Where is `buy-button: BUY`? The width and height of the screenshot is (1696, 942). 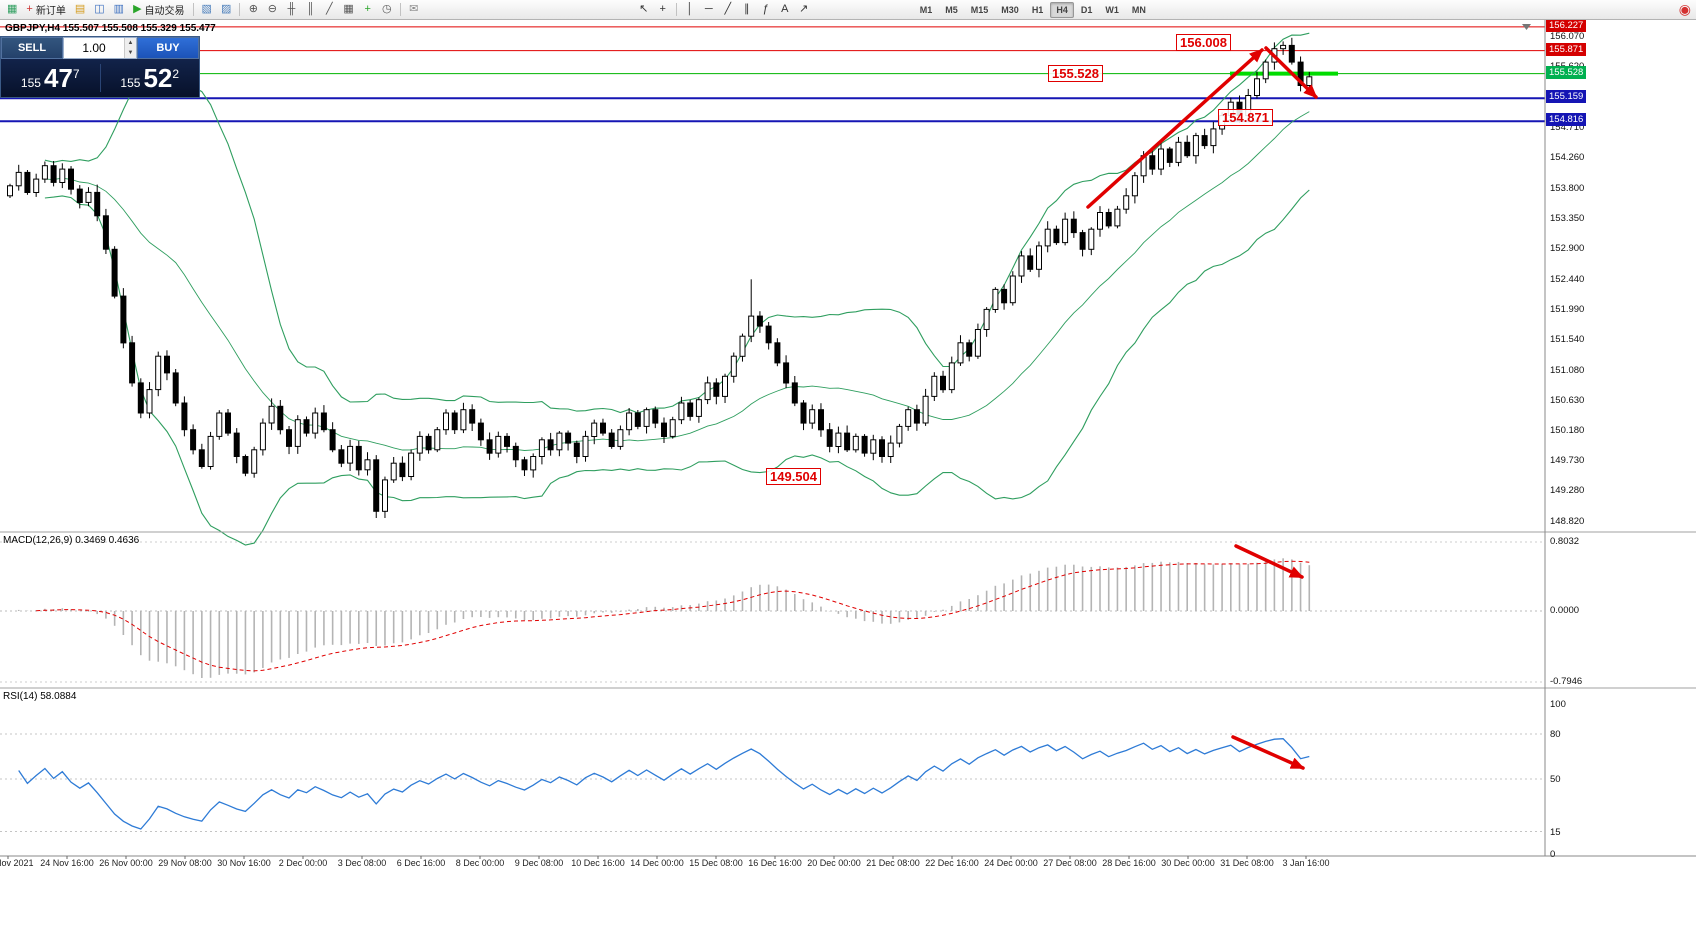 buy-button: BUY is located at coordinates (168, 48).